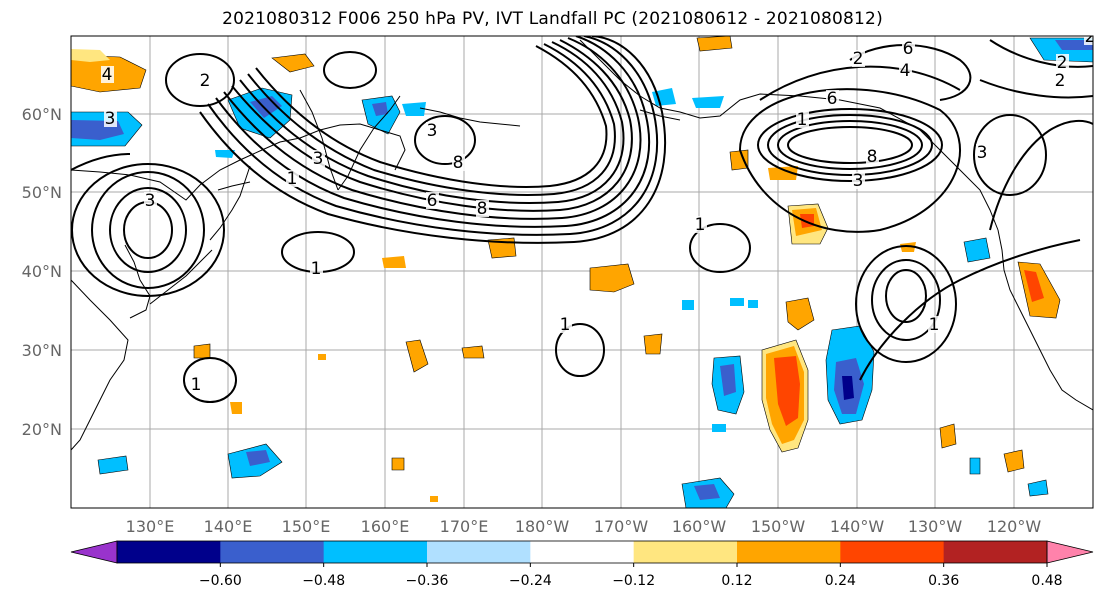  What do you see at coordinates (1014, 526) in the screenshot?
I see `longitude-label: 120°W` at bounding box center [1014, 526].